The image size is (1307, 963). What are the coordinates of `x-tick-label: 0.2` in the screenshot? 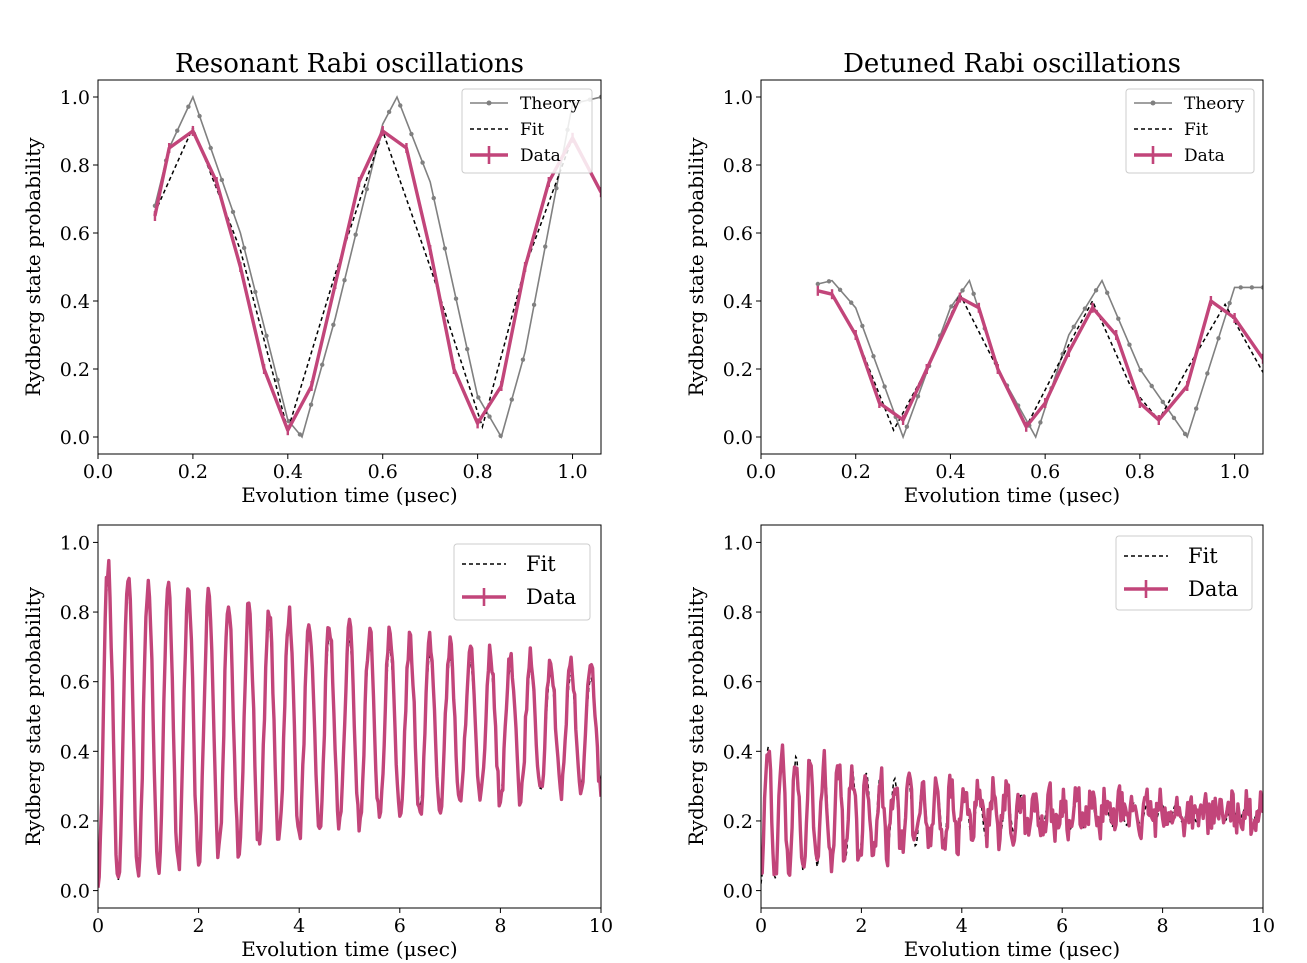 It's located at (856, 472).